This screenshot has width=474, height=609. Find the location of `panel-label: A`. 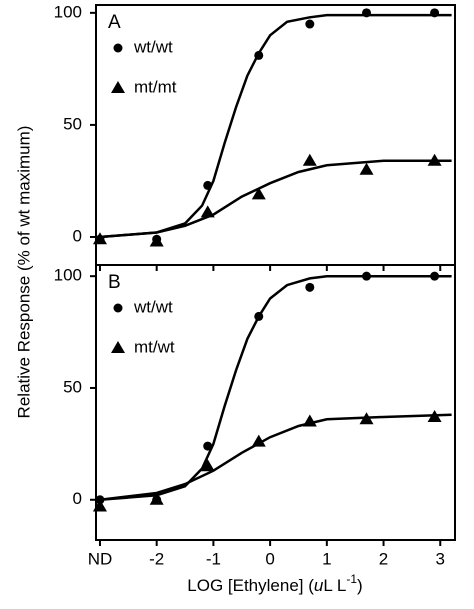

panel-label: A is located at coordinates (114, 22).